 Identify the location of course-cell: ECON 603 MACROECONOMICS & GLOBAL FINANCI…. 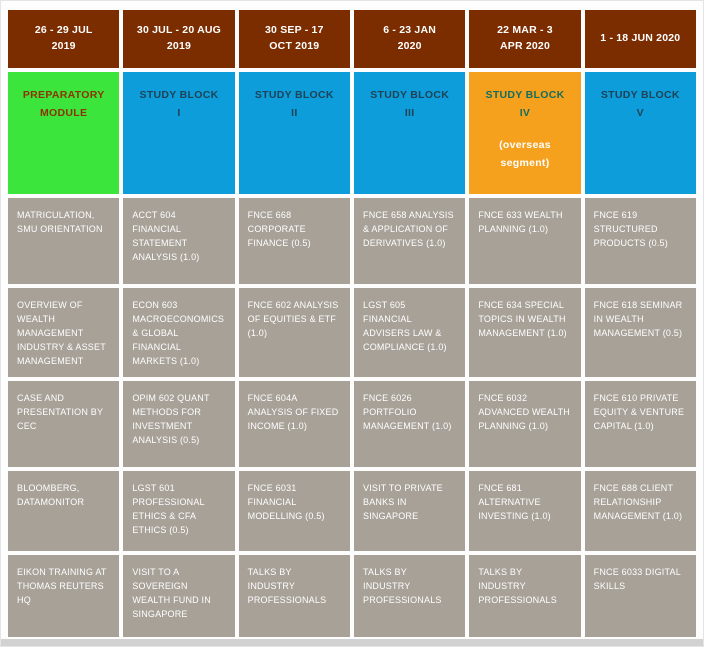
(179, 332).